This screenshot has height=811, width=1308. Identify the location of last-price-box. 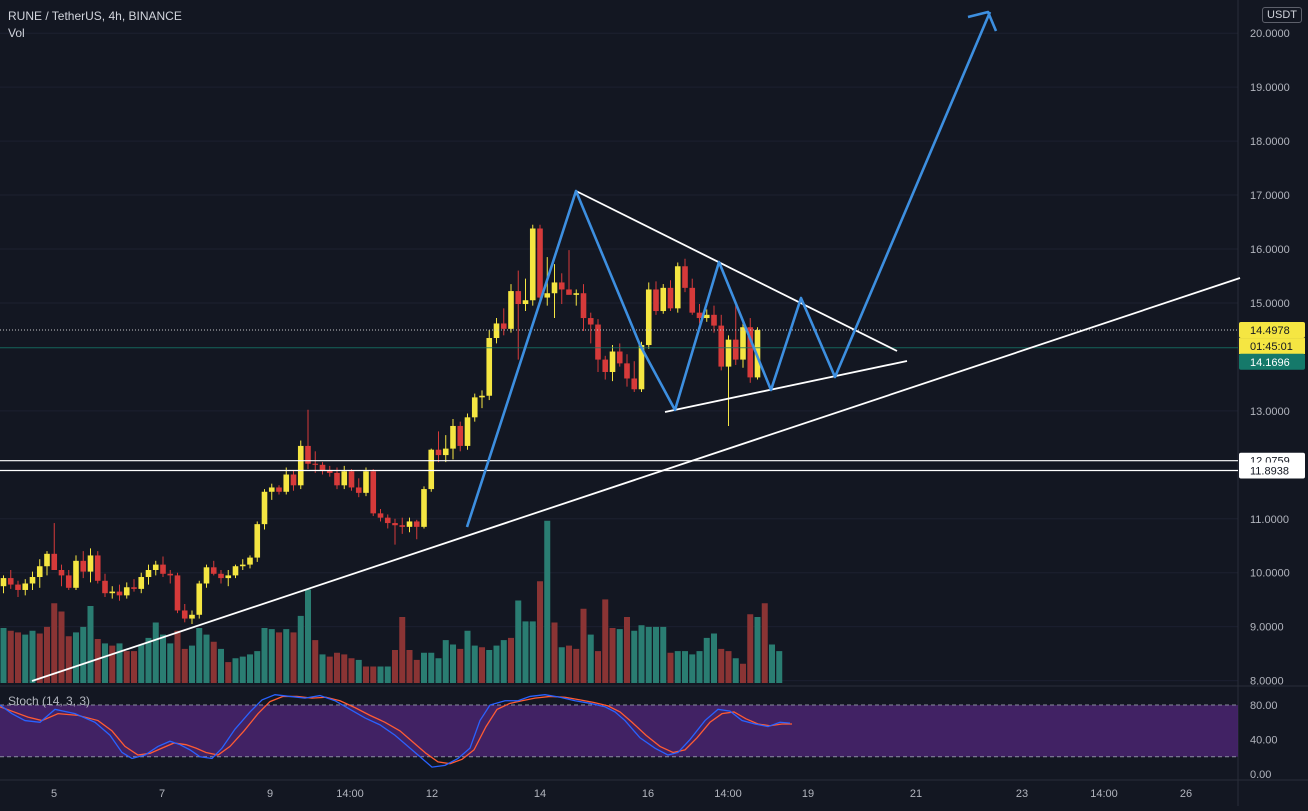
(1272, 361).